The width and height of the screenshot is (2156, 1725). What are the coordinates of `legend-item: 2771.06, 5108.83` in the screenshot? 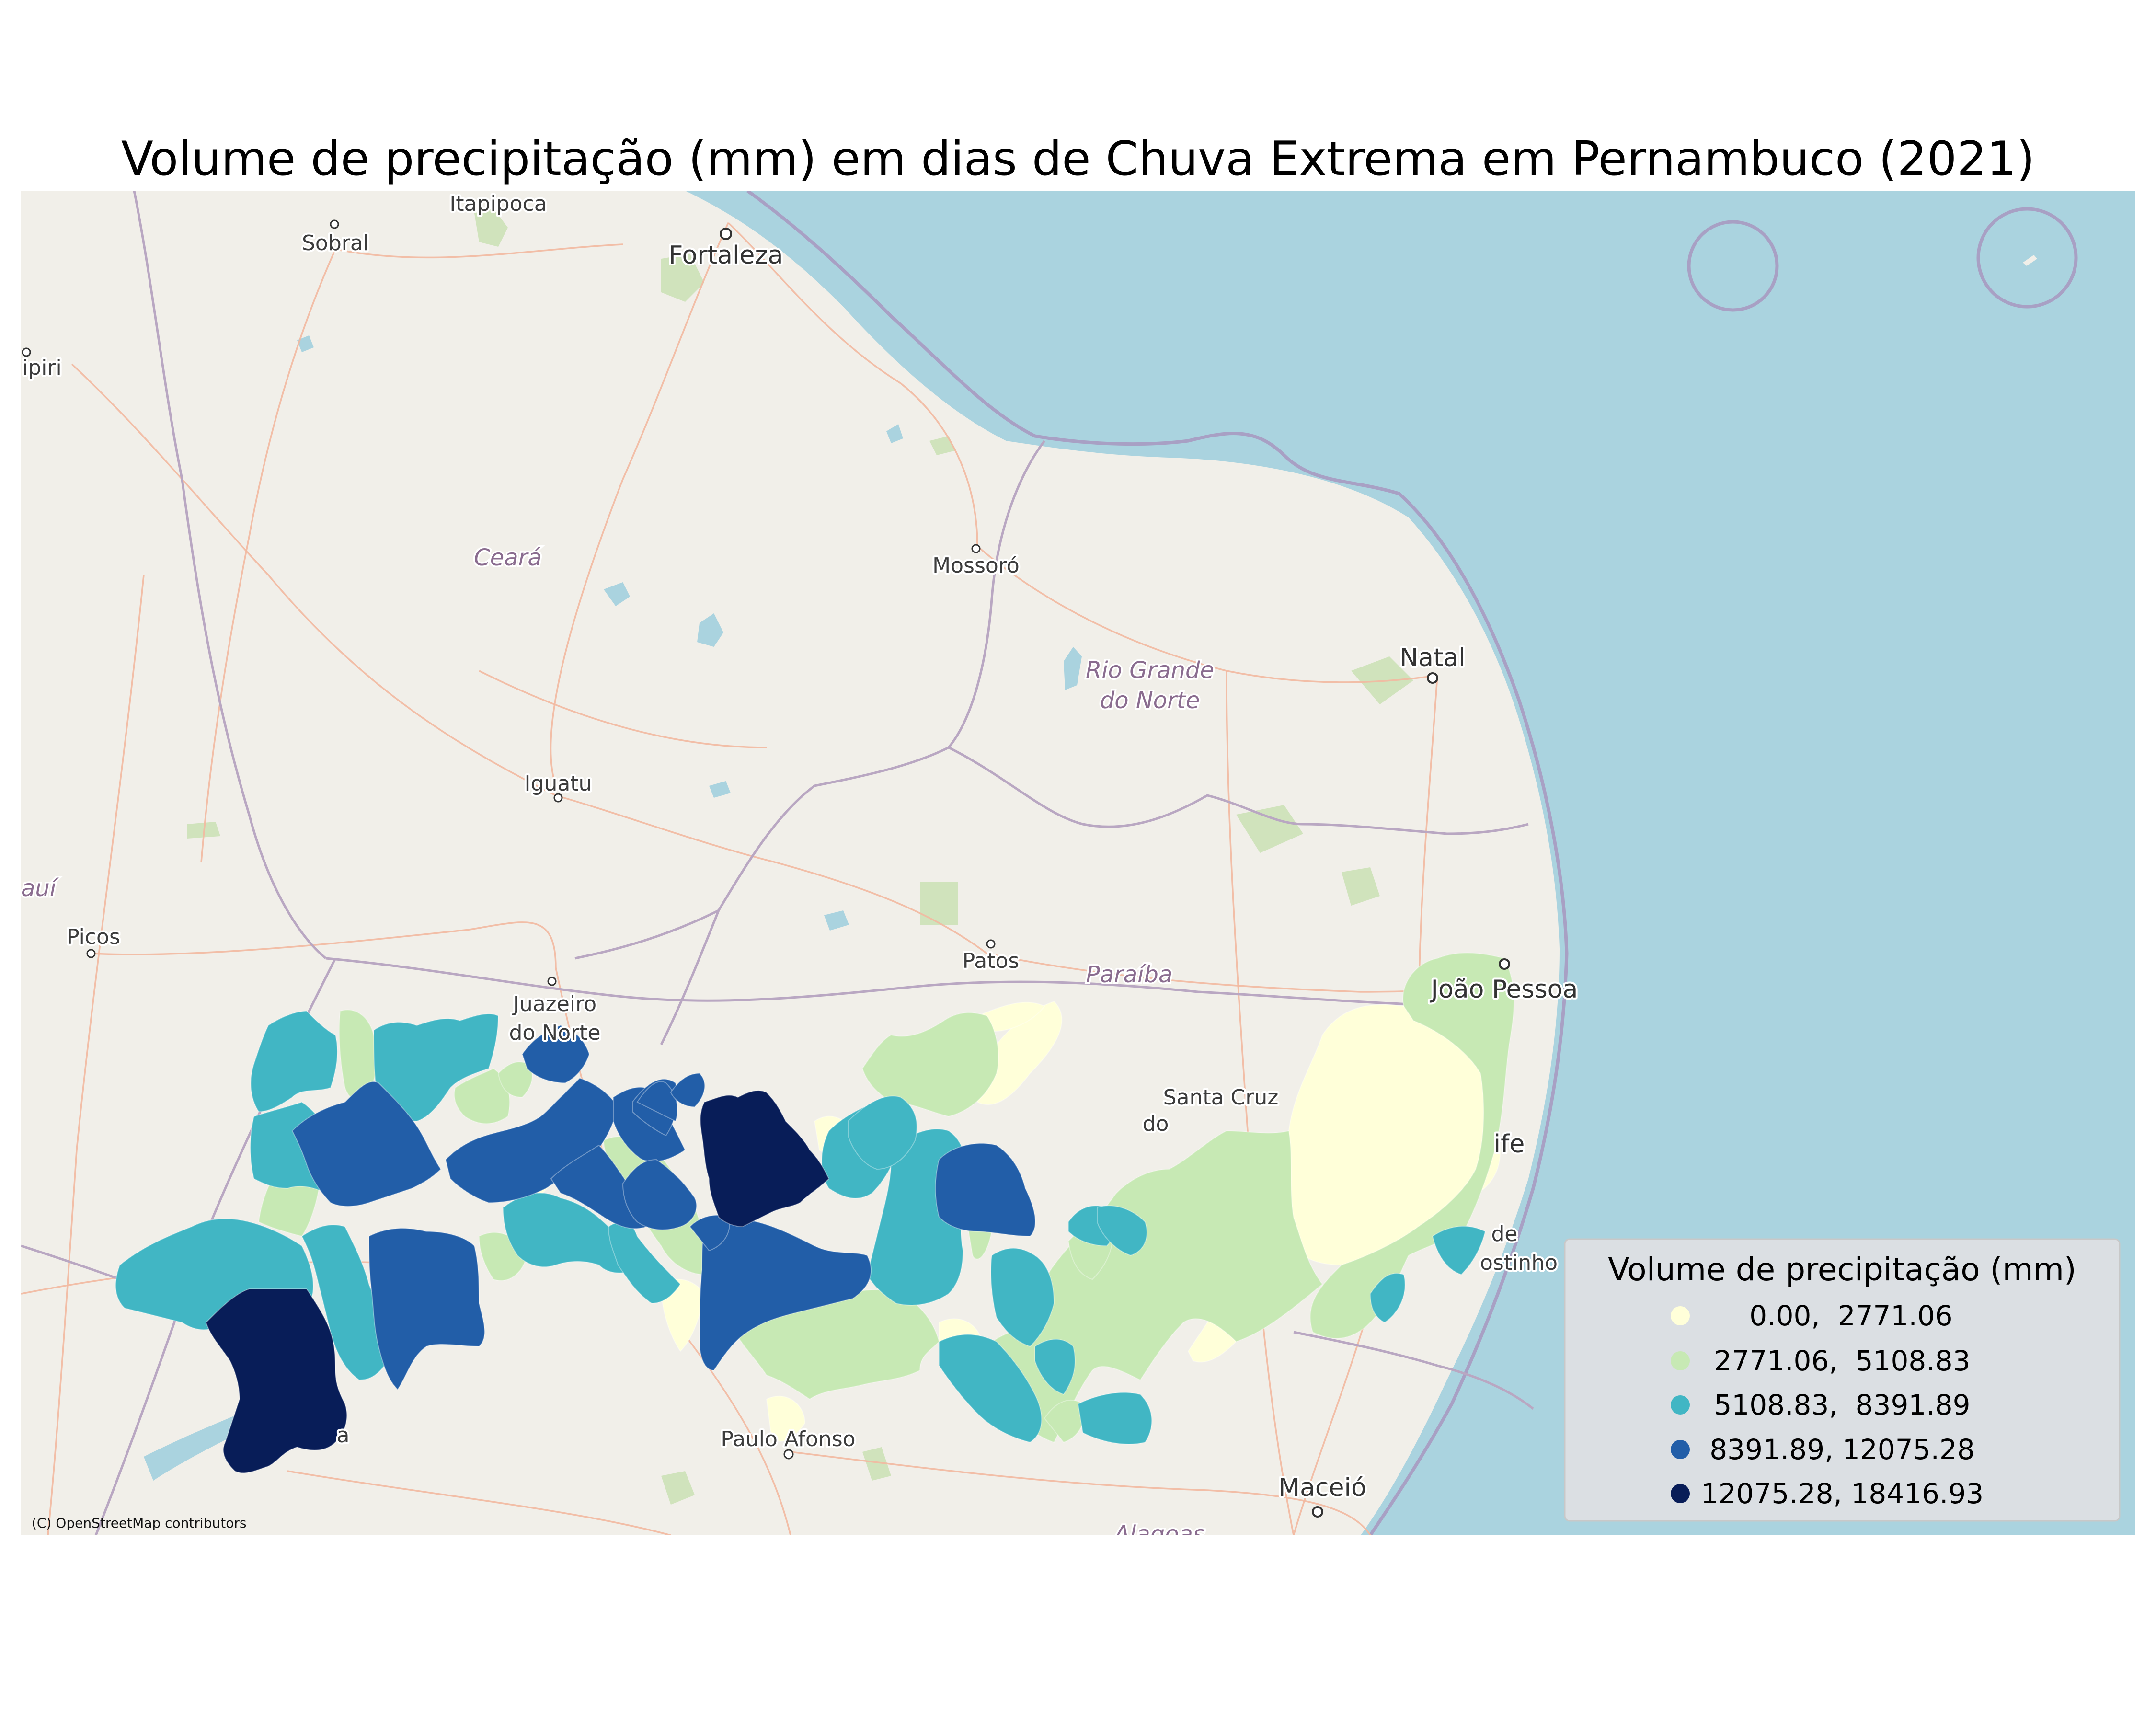 It's located at (1821, 1361).